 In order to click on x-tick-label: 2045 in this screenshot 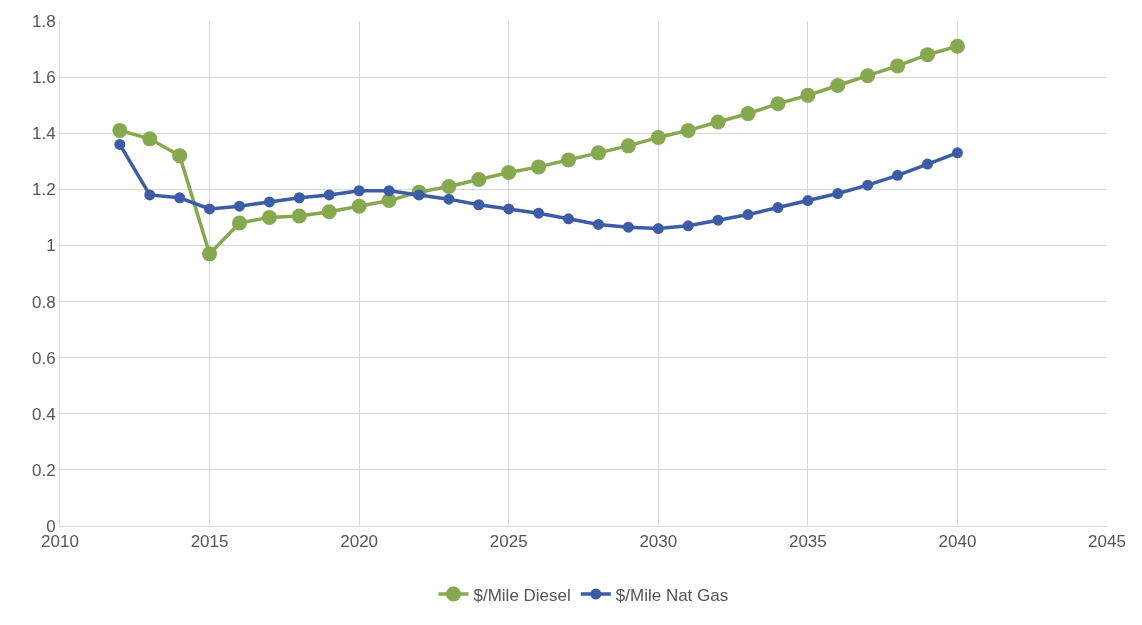, I will do `click(1107, 542)`.